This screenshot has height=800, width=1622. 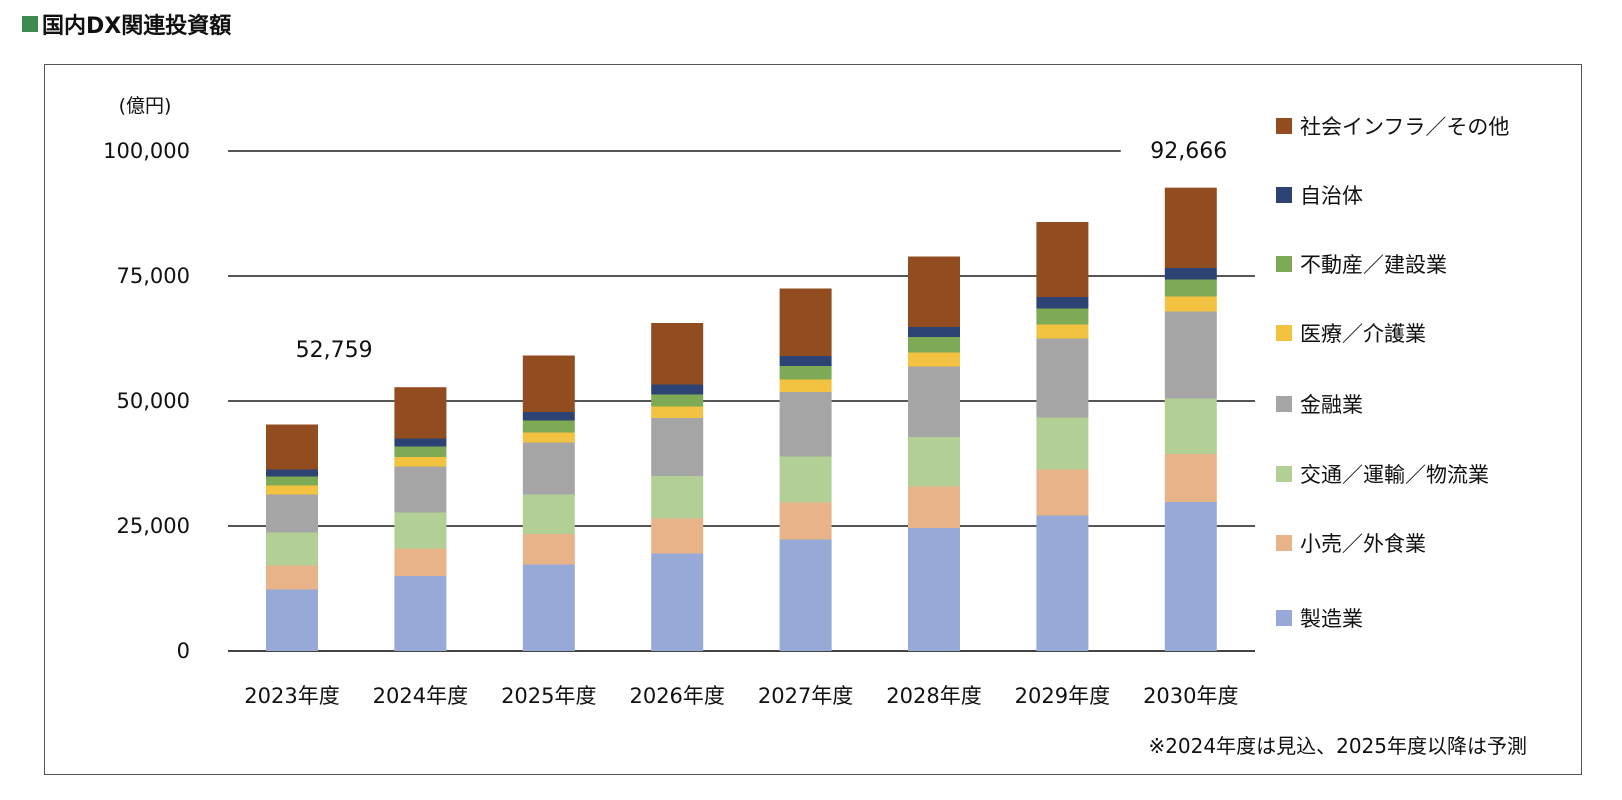 I want to click on y-tick-label: 0, so click(x=183, y=651).